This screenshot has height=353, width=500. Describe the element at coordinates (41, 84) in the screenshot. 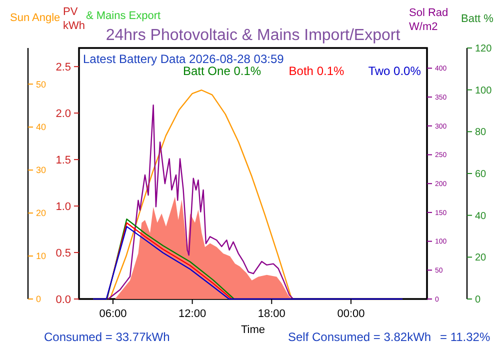

I see `y-tick-label: 50` at that location.